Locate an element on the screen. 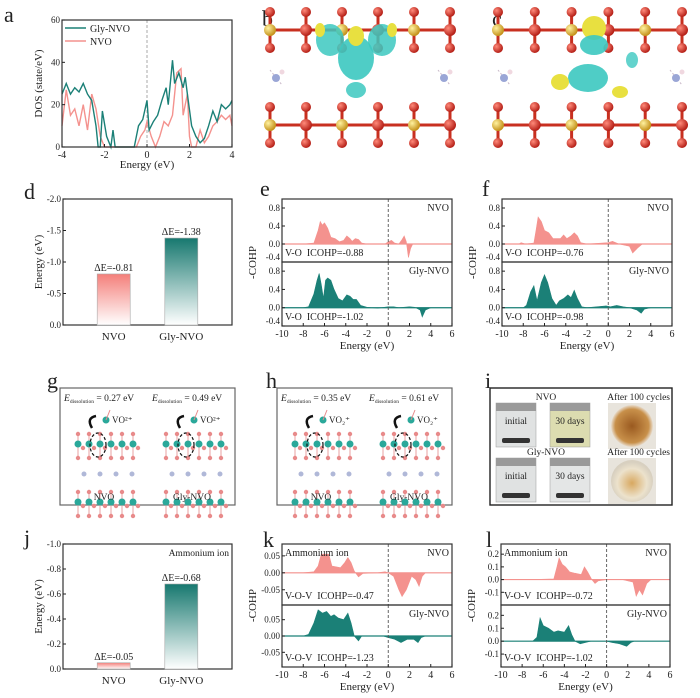  x-tick-label: 0 is located at coordinates (388, 675).